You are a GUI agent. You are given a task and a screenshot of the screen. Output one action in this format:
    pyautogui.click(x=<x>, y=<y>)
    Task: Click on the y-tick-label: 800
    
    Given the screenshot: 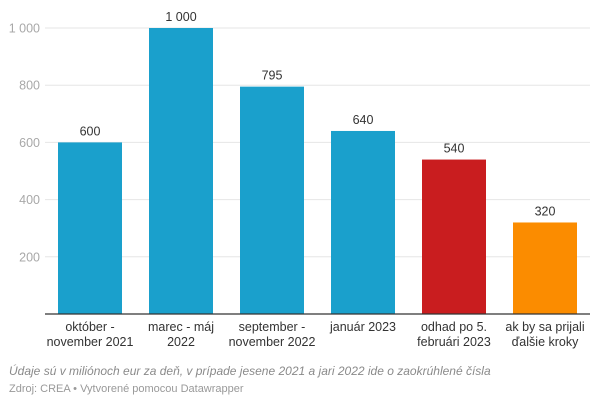 What is the action you would take?
    pyautogui.click(x=29, y=86)
    